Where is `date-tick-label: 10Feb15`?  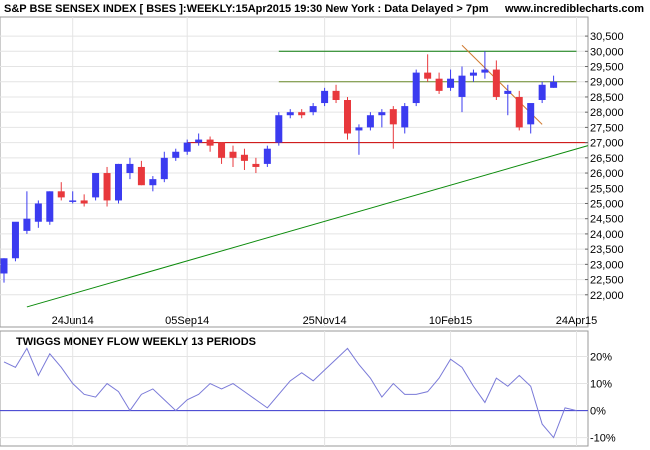 date-tick-label: 10Feb15 is located at coordinates (450, 321).